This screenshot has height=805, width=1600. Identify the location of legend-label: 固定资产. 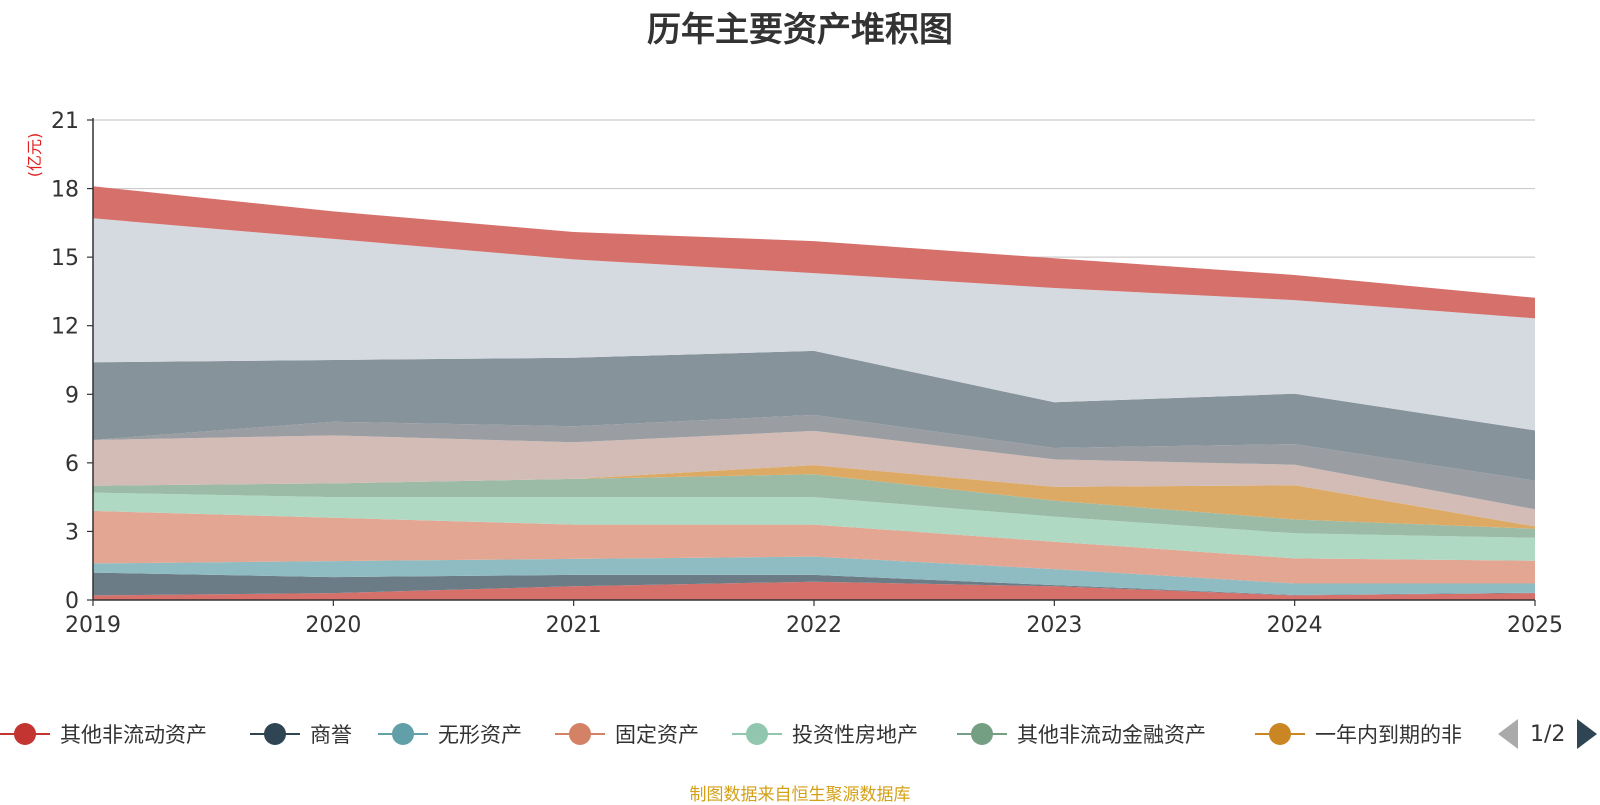
(657, 735).